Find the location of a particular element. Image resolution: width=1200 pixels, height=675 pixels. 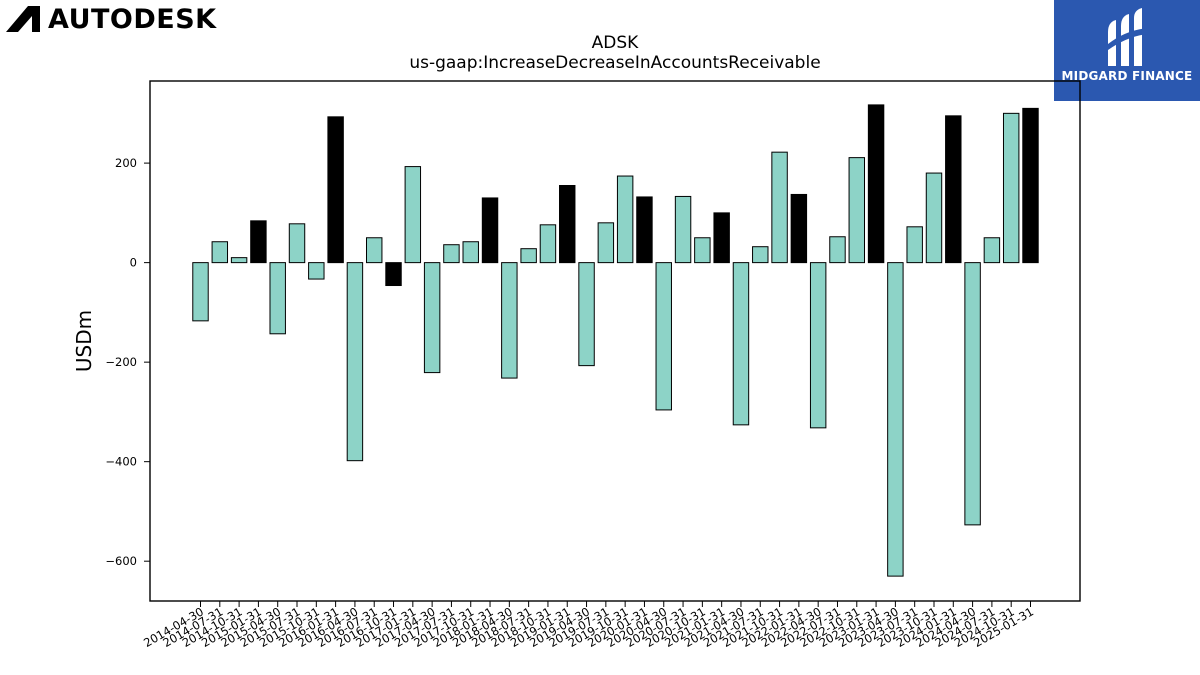

y-axis-label: USDm is located at coordinates (84, 341).